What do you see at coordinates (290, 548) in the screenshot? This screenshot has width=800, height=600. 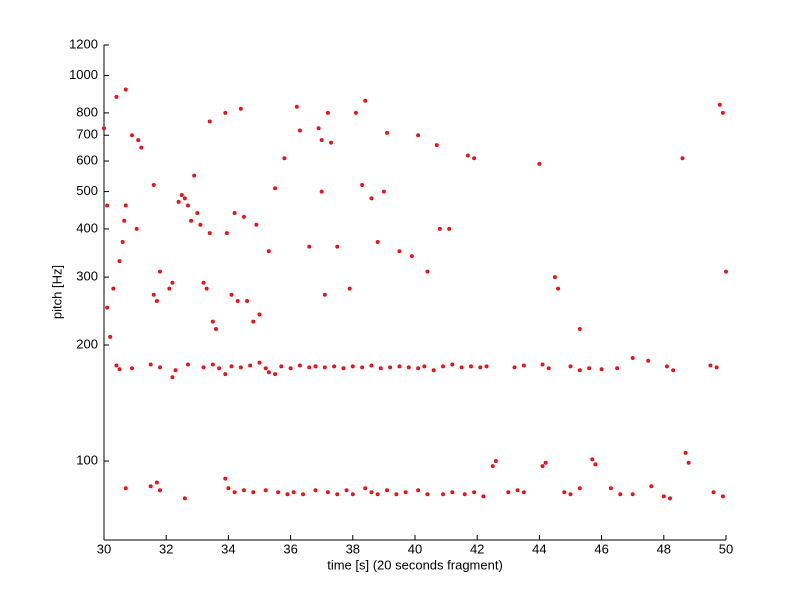 I see `x-tick-label: 36` at bounding box center [290, 548].